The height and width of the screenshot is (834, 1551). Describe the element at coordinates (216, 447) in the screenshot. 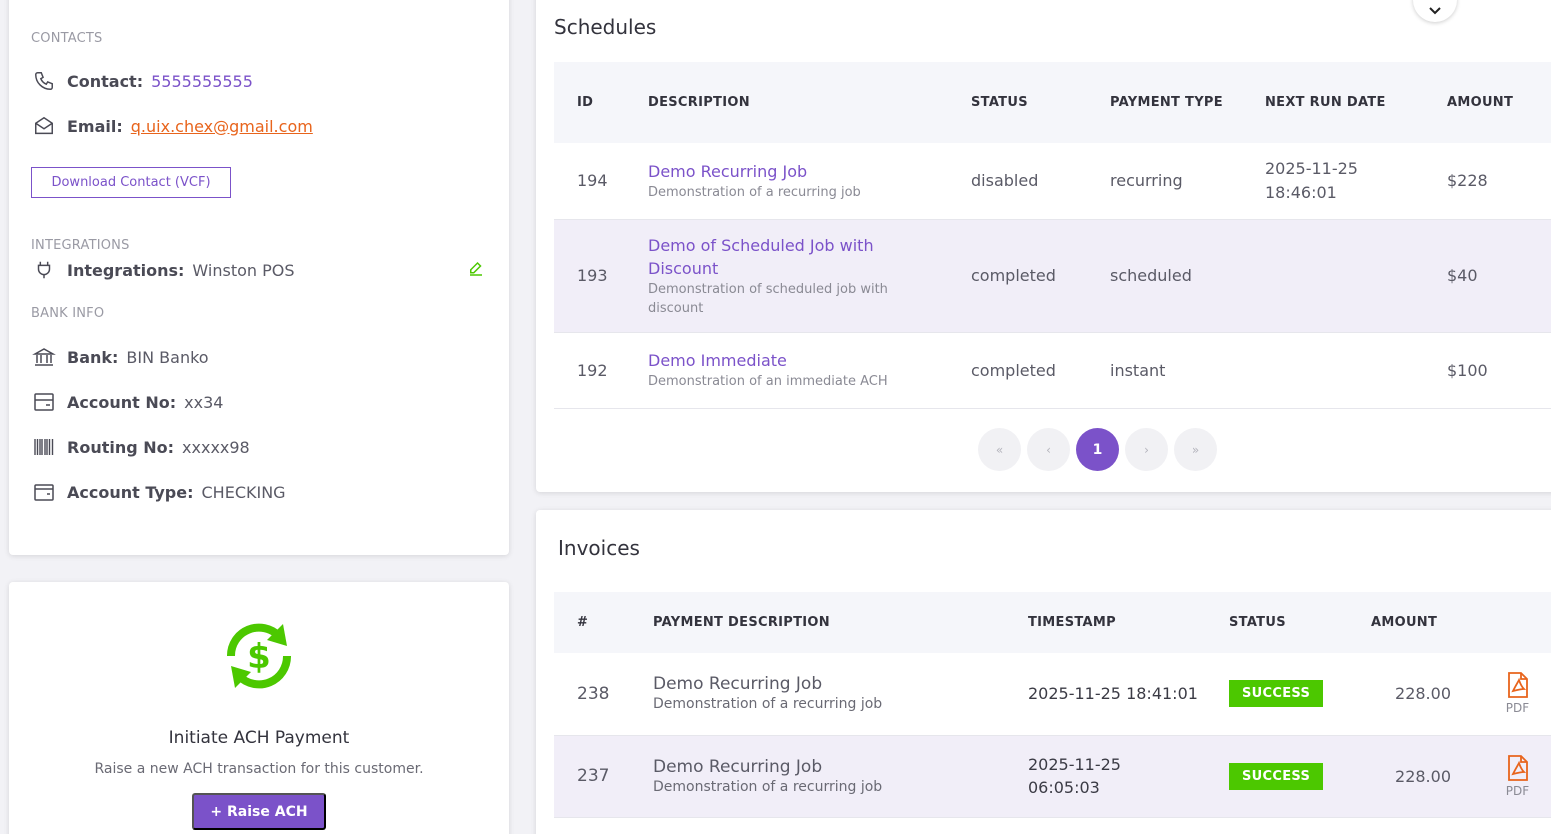

I see `routing-value: xxxxx98` at that location.